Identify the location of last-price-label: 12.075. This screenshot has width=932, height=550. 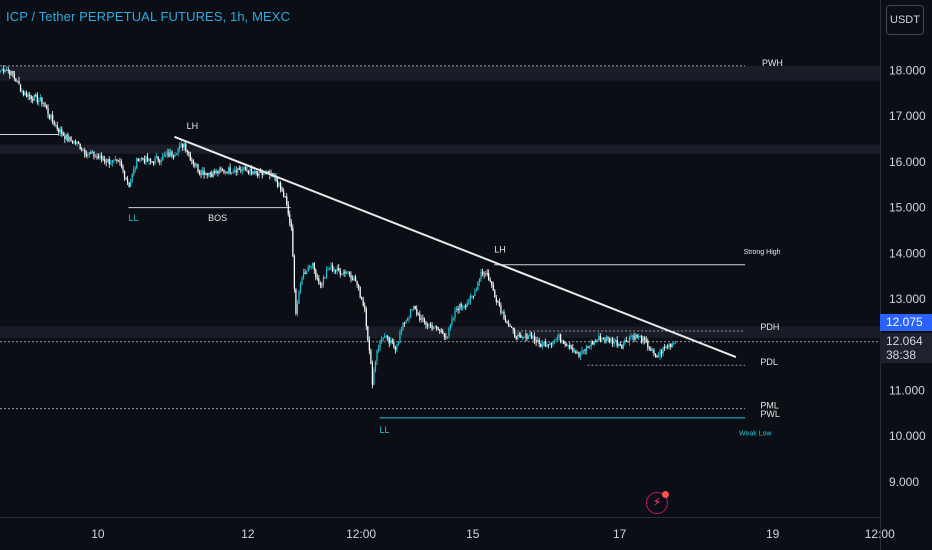
(906, 322).